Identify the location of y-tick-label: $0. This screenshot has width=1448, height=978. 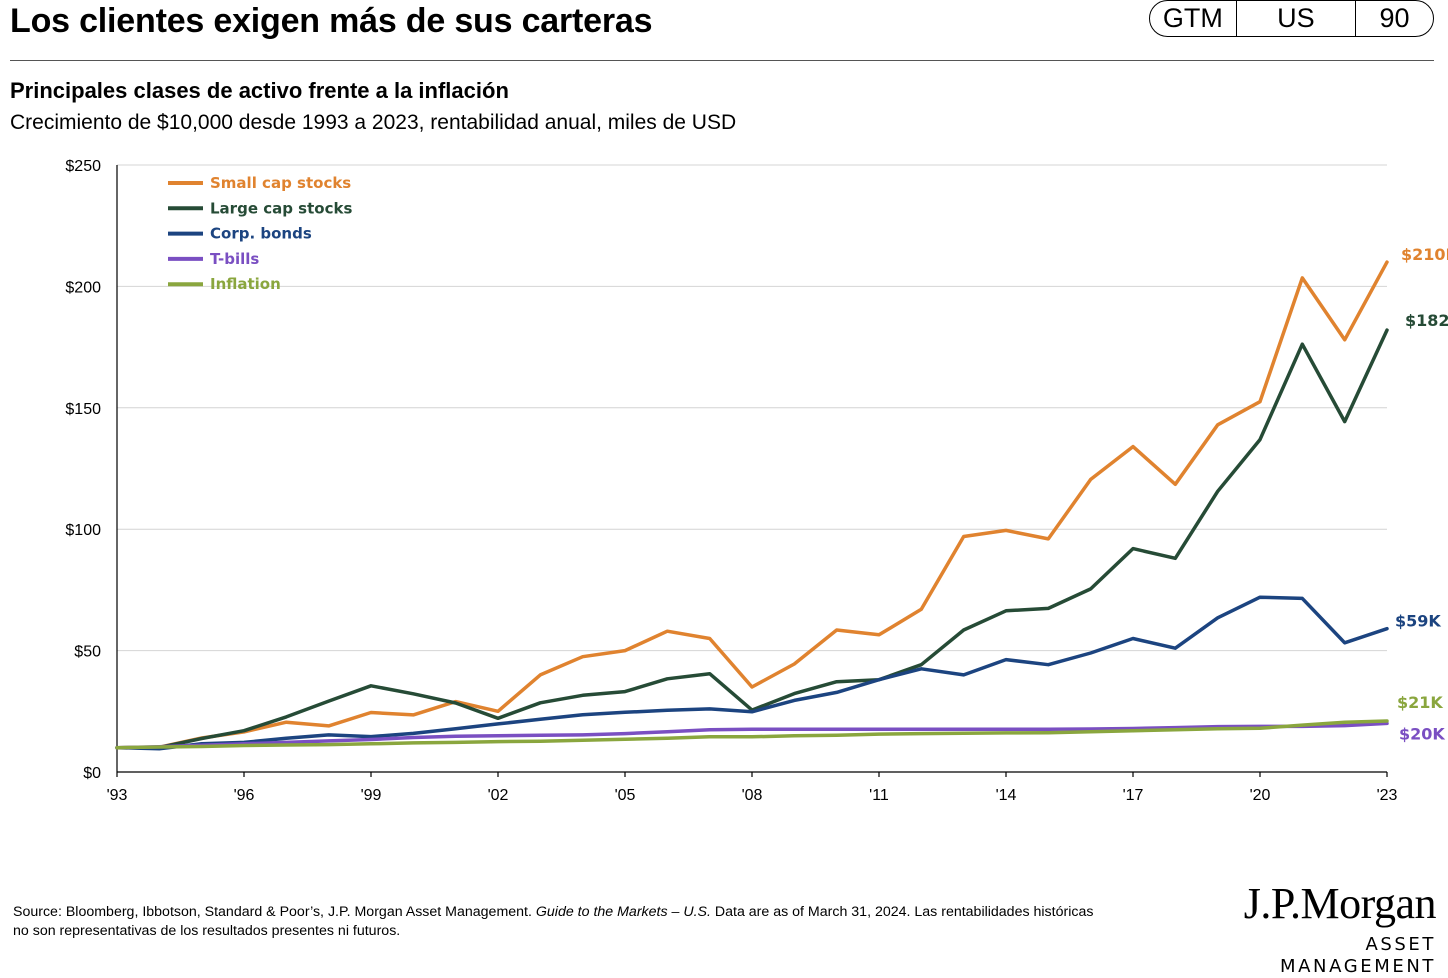
(92, 773).